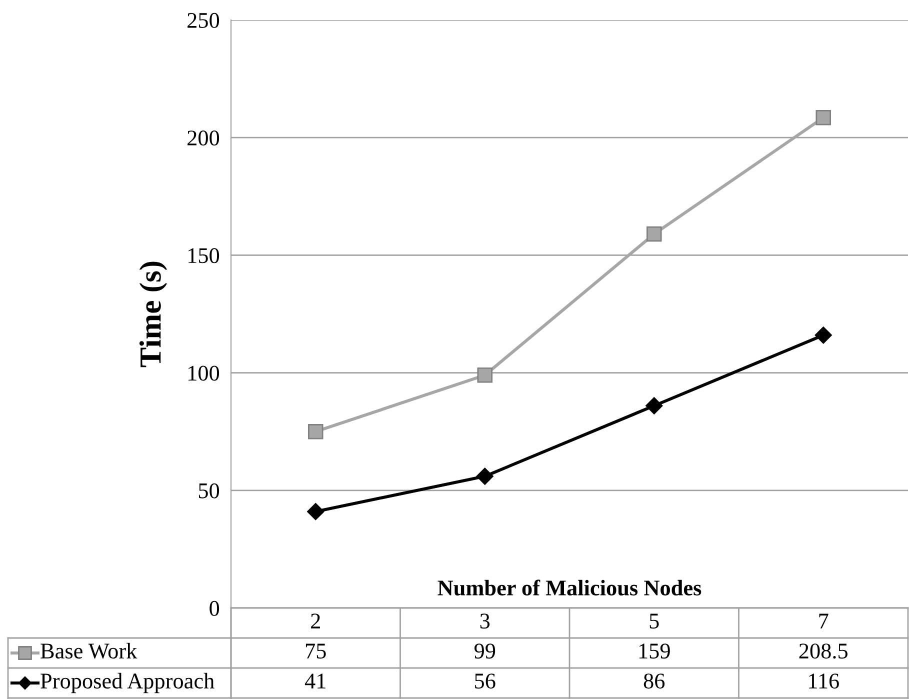 This screenshot has width=909, height=699. I want to click on legend-label: Proposed Approach, so click(127, 683).